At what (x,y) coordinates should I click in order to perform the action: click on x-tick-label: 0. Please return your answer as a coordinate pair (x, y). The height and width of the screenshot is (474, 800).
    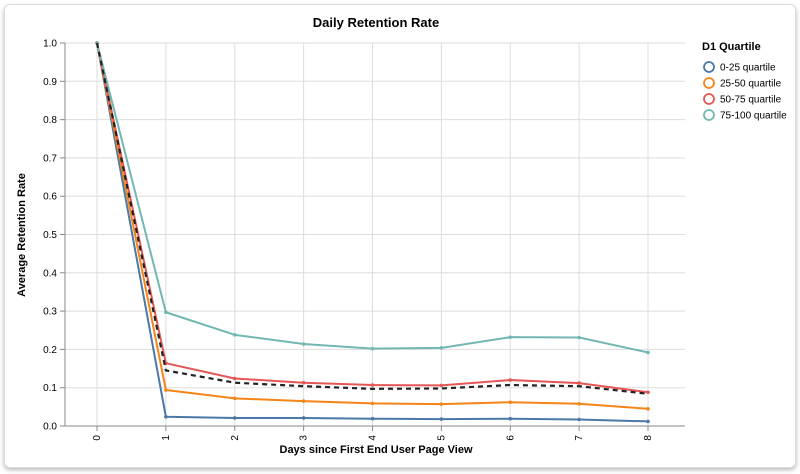
    Looking at the image, I should click on (97, 438).